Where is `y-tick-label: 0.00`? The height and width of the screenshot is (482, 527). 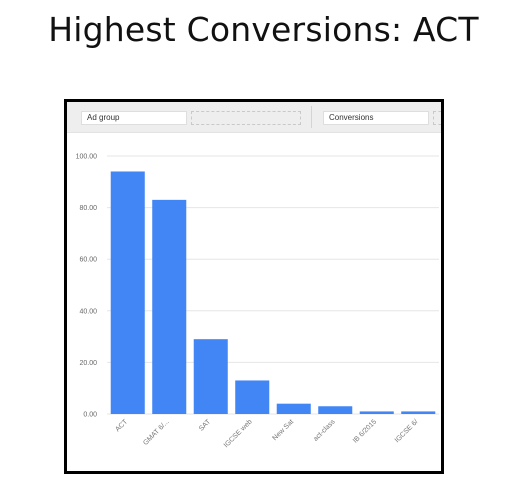 y-tick-label: 0.00 is located at coordinates (90, 415).